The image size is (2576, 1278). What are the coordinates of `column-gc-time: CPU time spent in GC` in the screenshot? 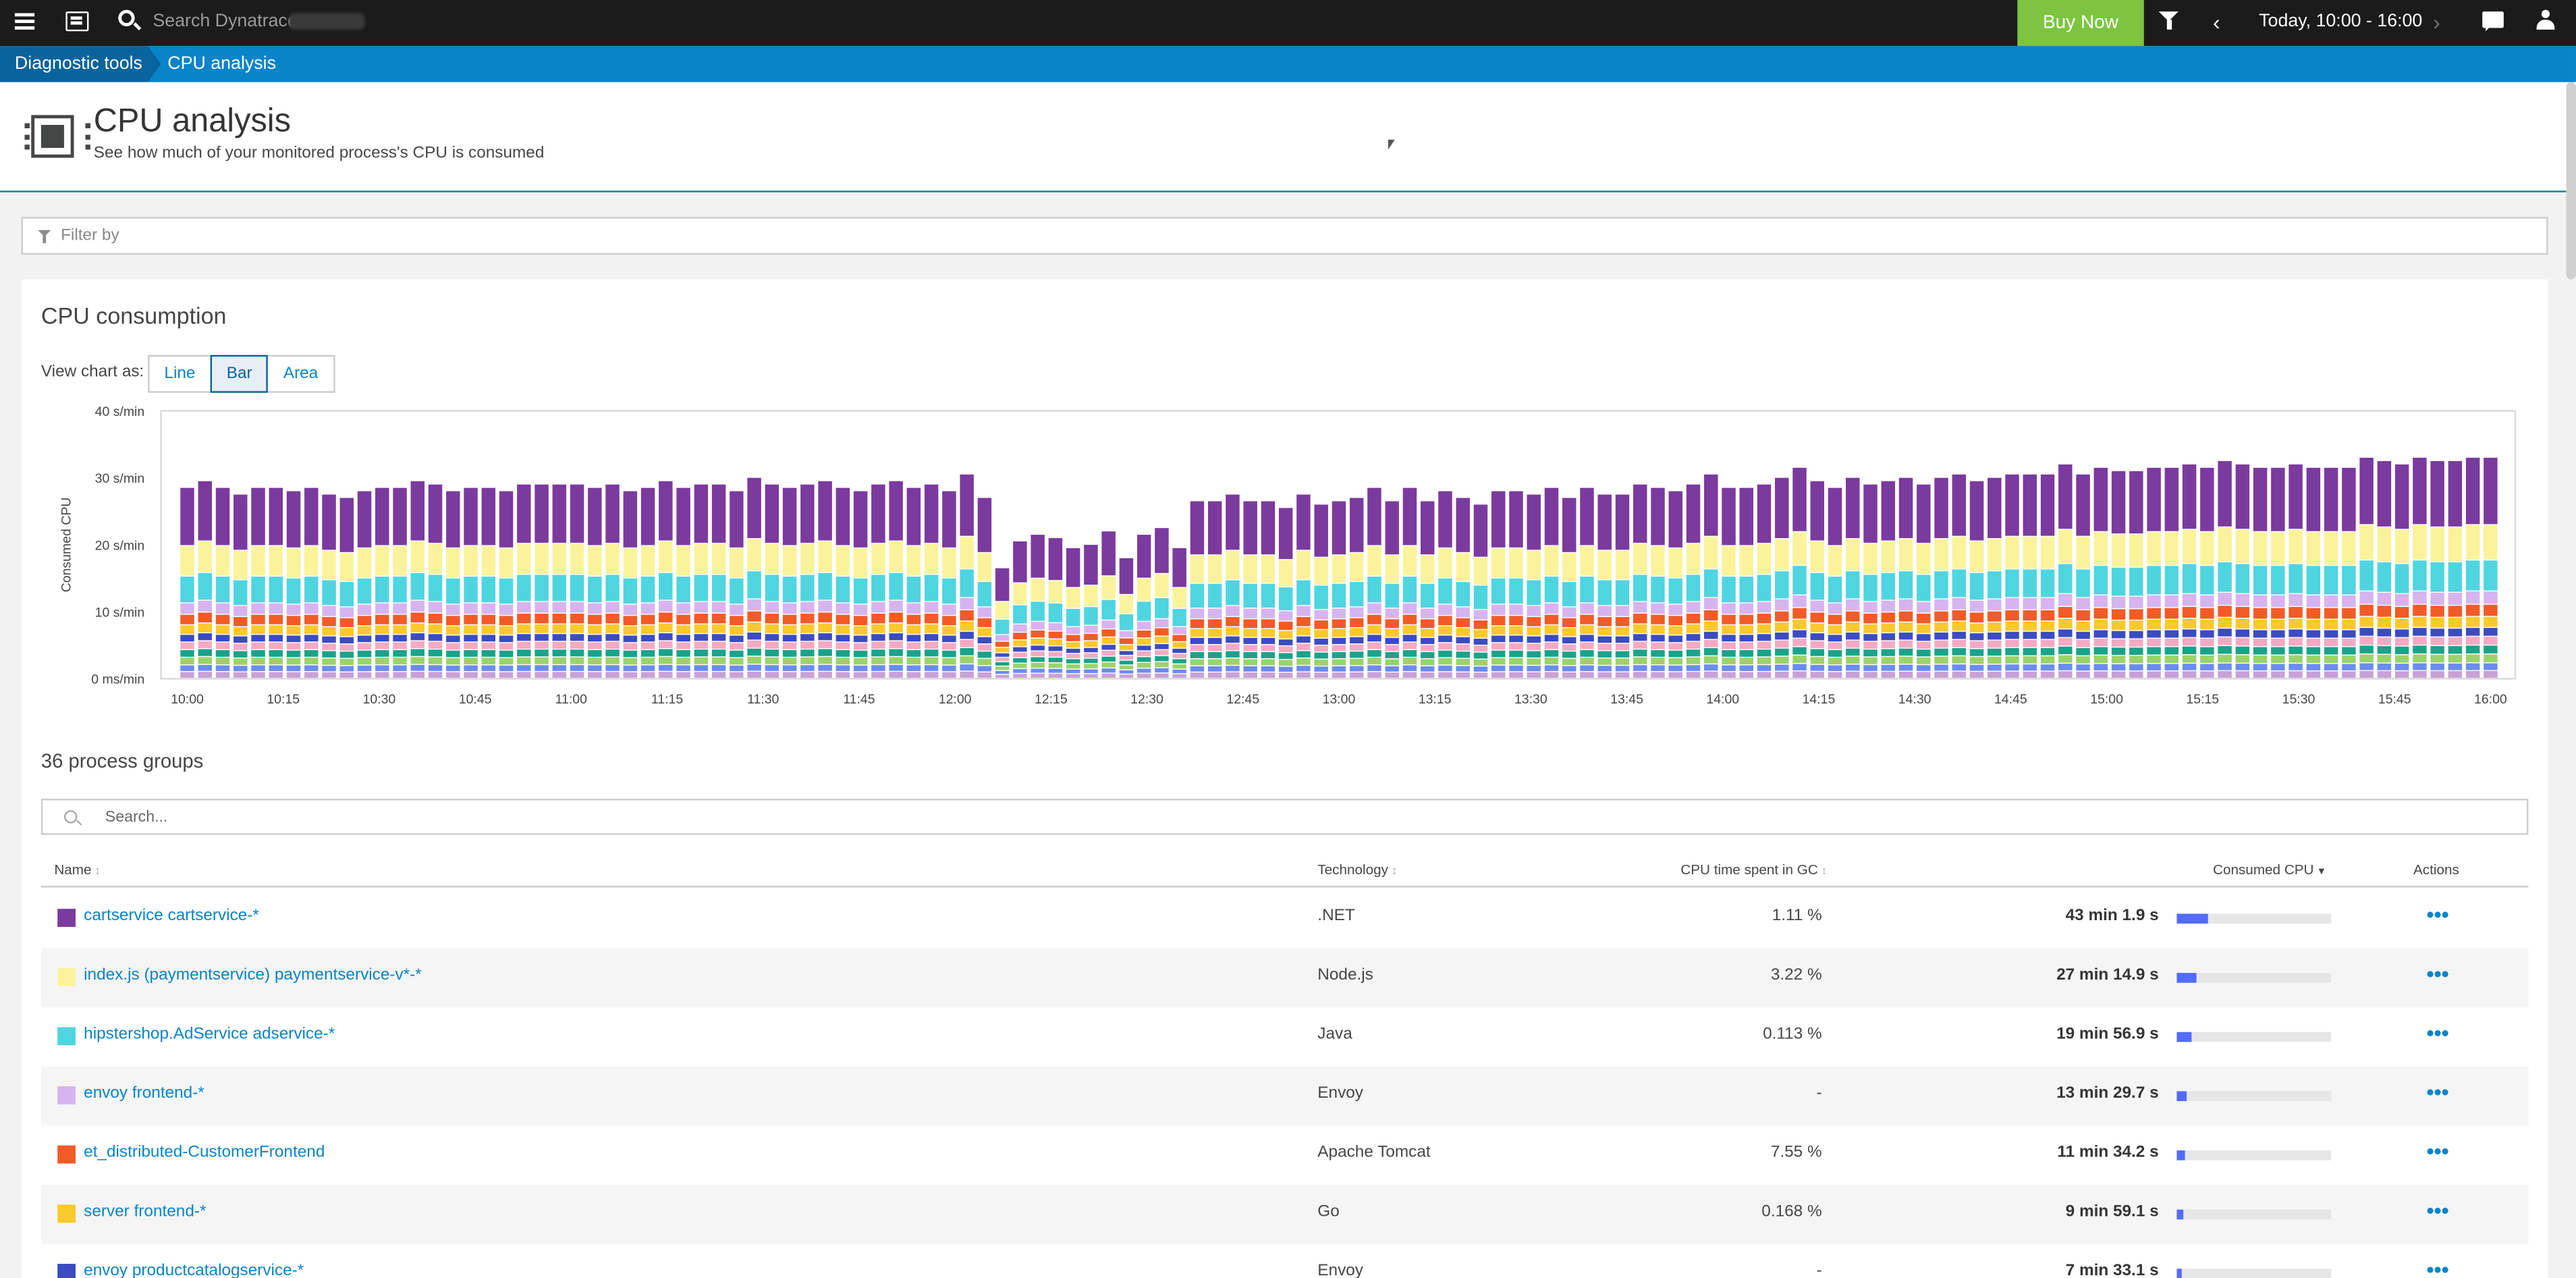 It's located at (1754, 869).